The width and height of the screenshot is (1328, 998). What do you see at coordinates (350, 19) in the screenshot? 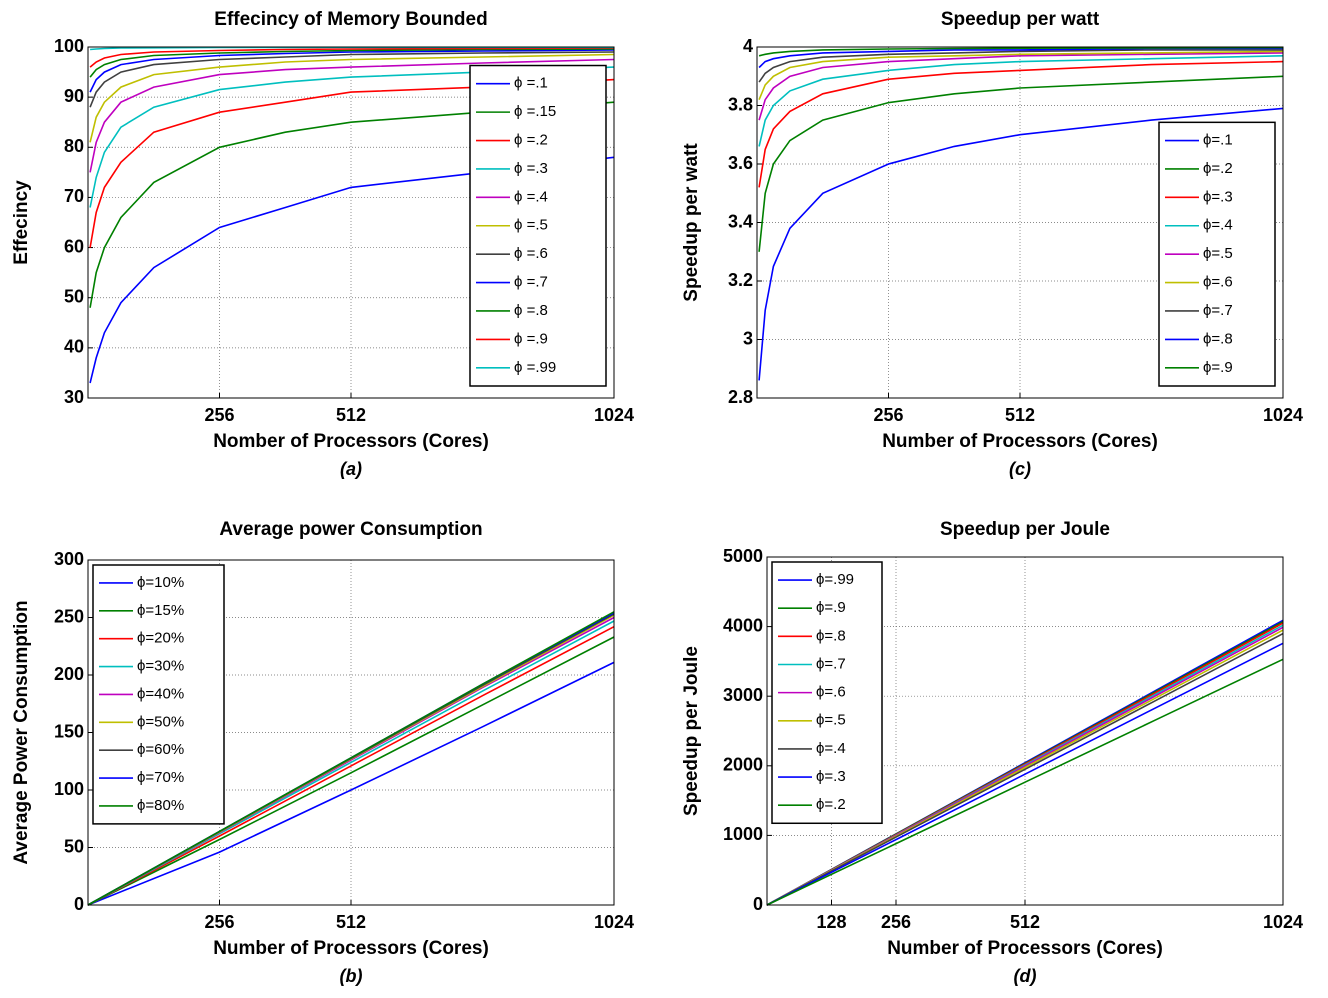
I see `chart-title: Effecincy of Memory Bounded` at bounding box center [350, 19].